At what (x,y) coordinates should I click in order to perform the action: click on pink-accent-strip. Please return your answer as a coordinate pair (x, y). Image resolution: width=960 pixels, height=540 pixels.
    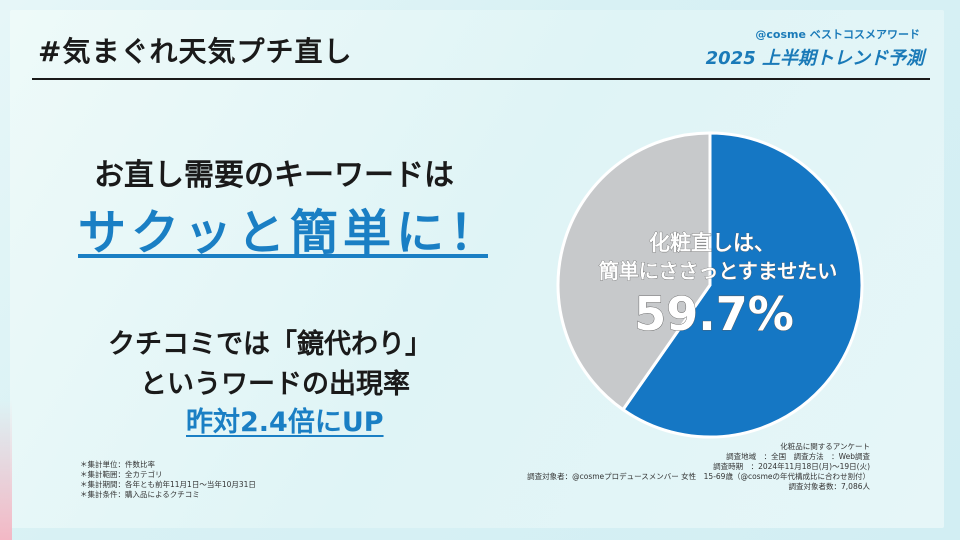
    Looking at the image, I should click on (6, 470).